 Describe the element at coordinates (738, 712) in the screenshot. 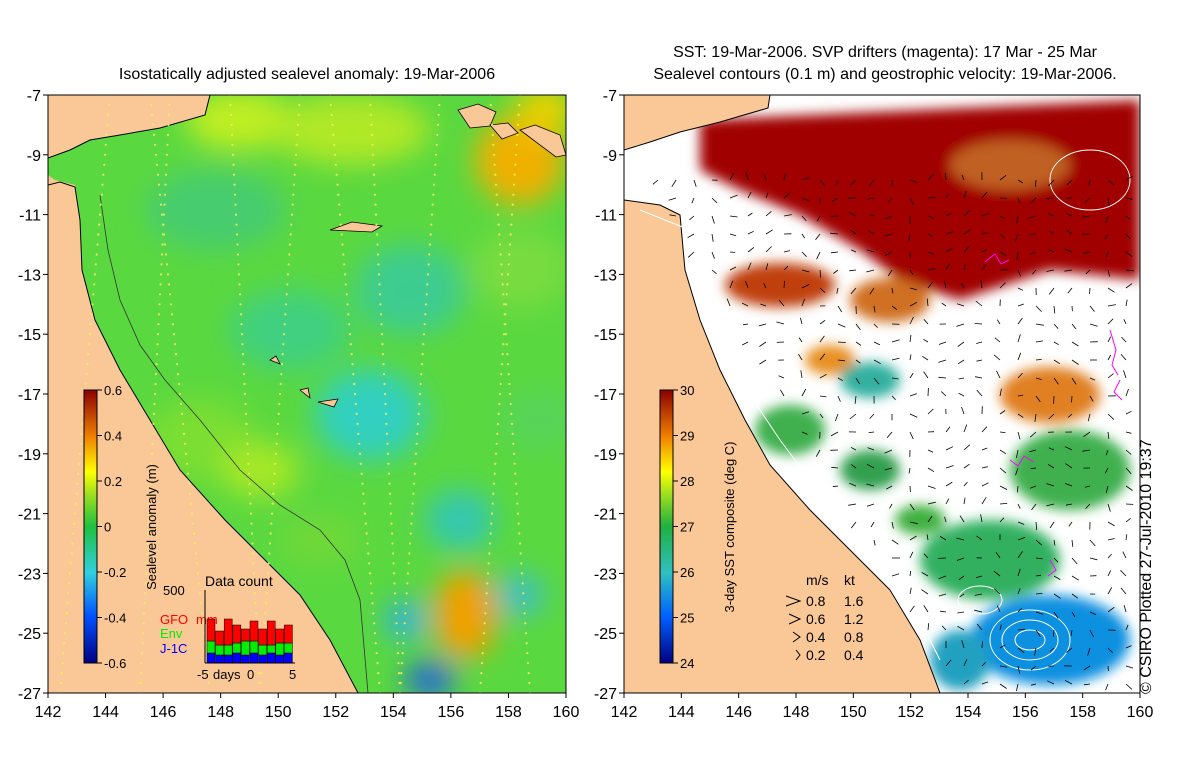

I see `x-tick-label: 146` at that location.